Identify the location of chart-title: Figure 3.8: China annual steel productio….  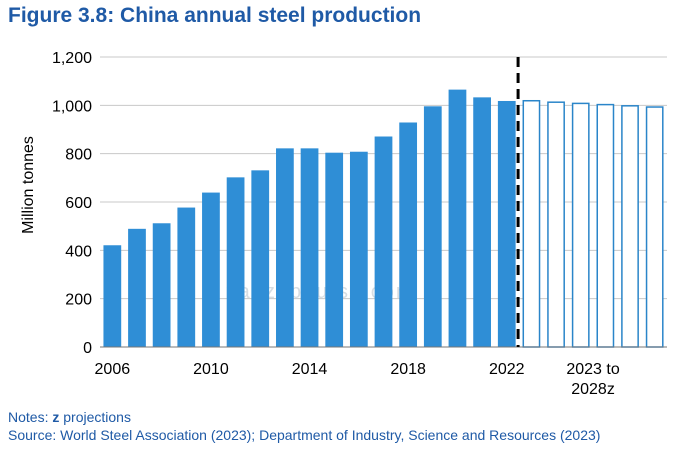
(215, 15).